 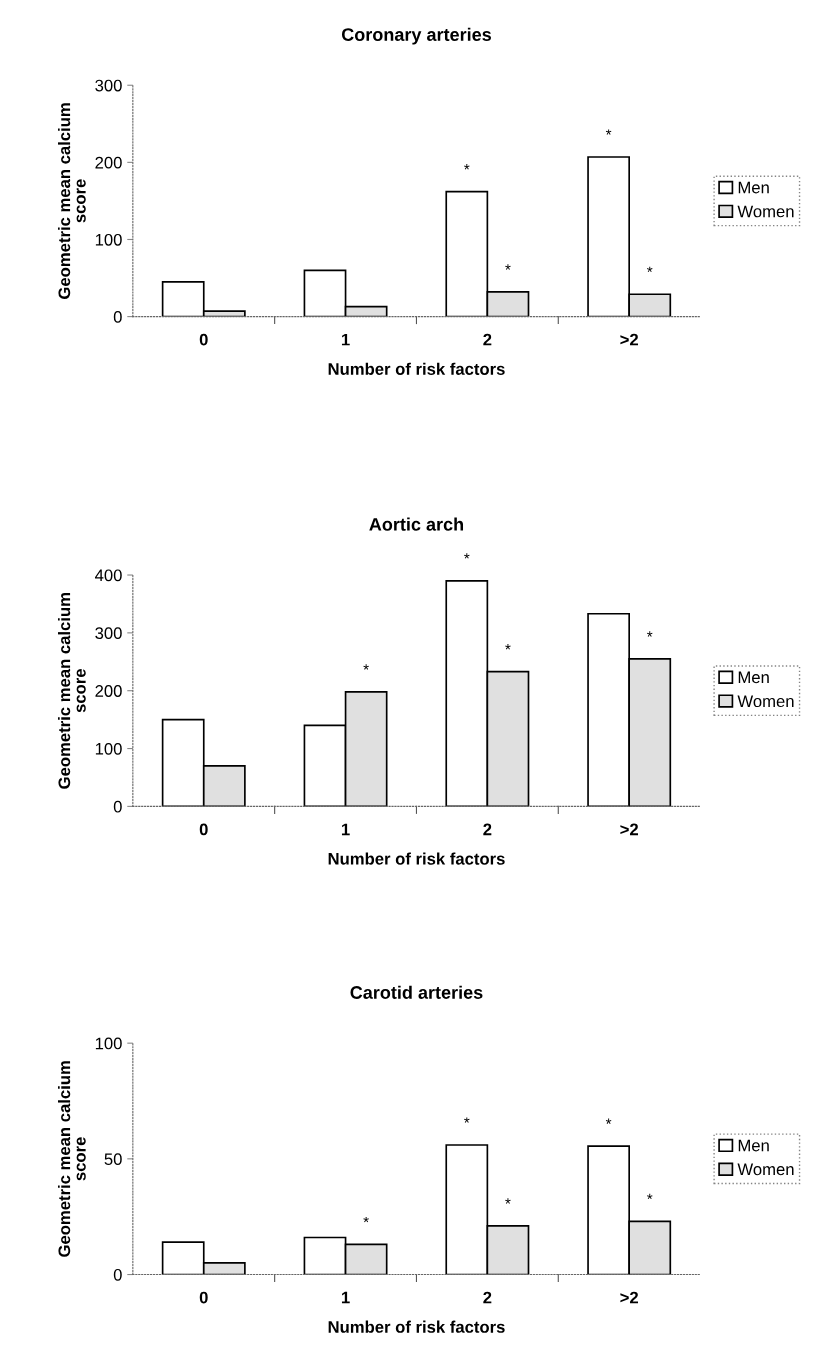 What do you see at coordinates (113, 1159) in the screenshot?
I see `y-tick-label: 50` at bounding box center [113, 1159].